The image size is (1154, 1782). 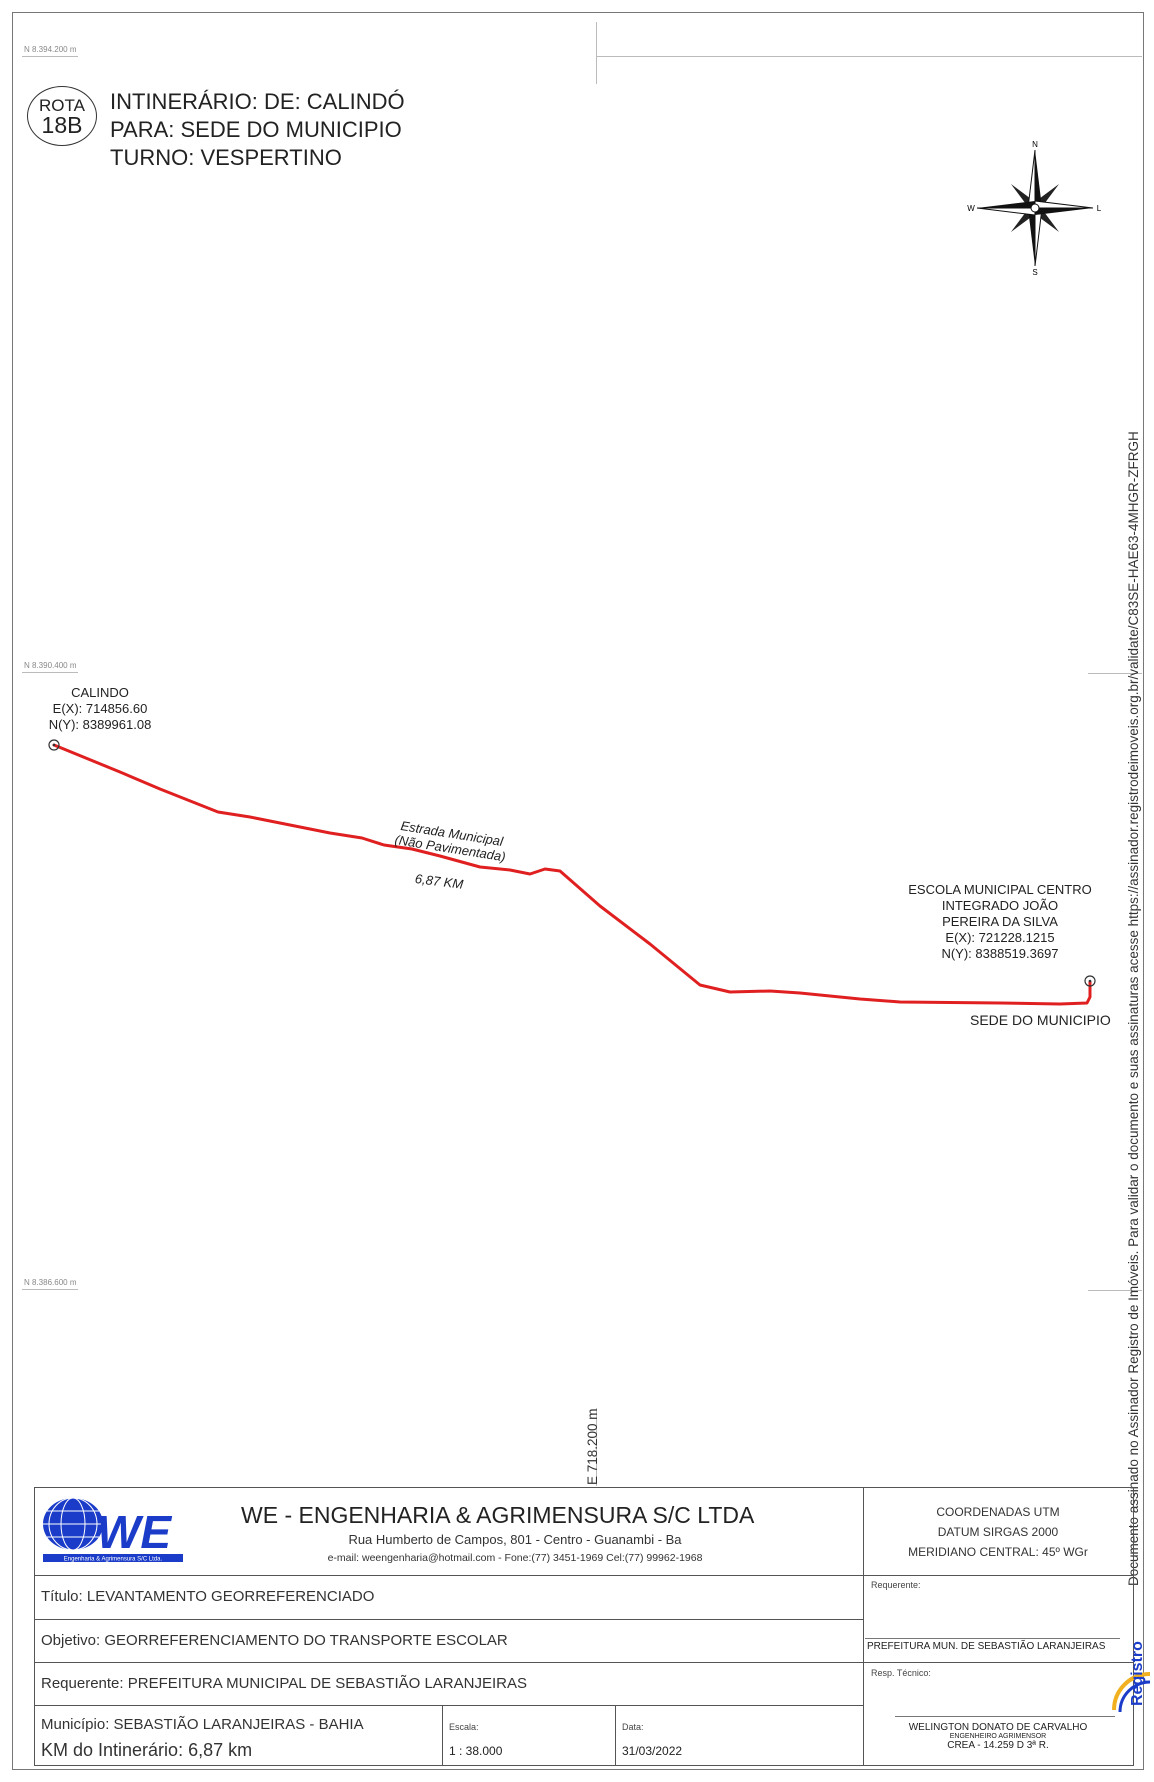 What do you see at coordinates (147, 1750) in the screenshot?
I see `km-row: KM do Intinerário: 6,87 km` at bounding box center [147, 1750].